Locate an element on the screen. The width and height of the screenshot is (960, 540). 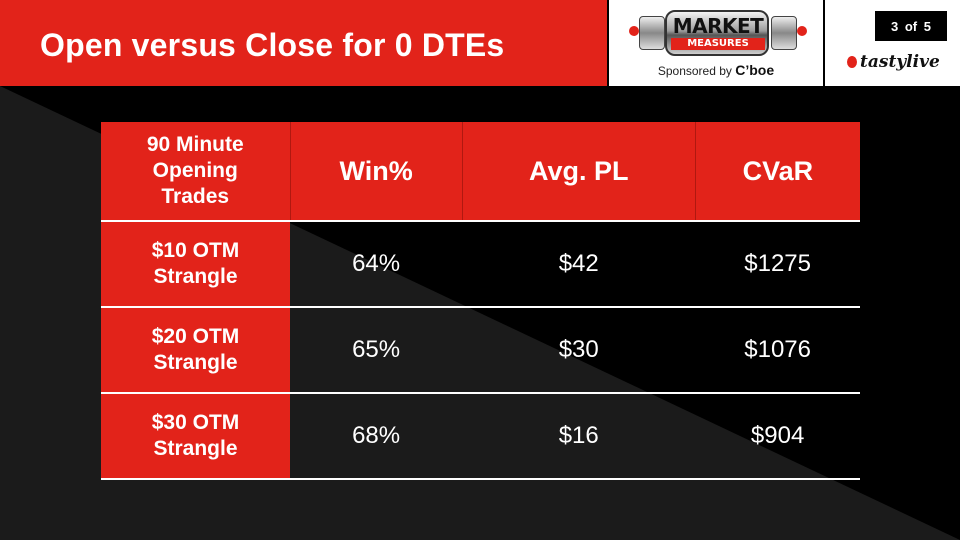
row-label-line: $10 OTM is located at coordinates (195, 250).